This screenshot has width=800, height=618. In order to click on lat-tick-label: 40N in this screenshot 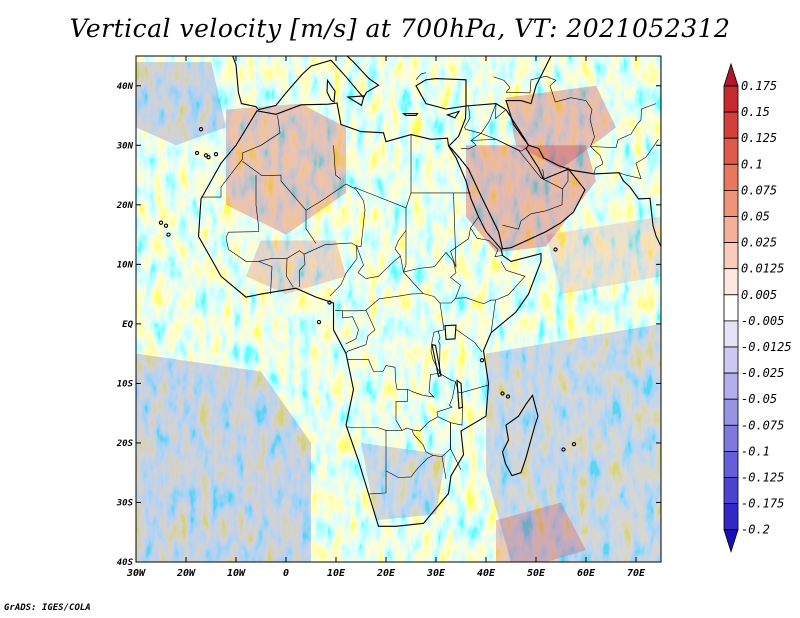, I will do `click(125, 87)`.